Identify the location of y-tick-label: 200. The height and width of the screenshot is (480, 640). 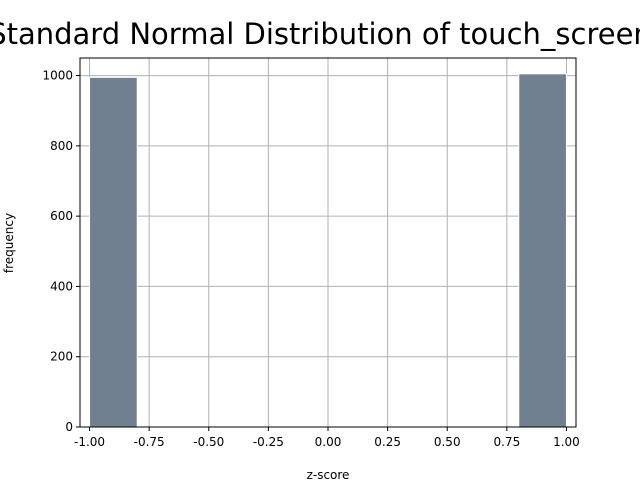
(61, 357).